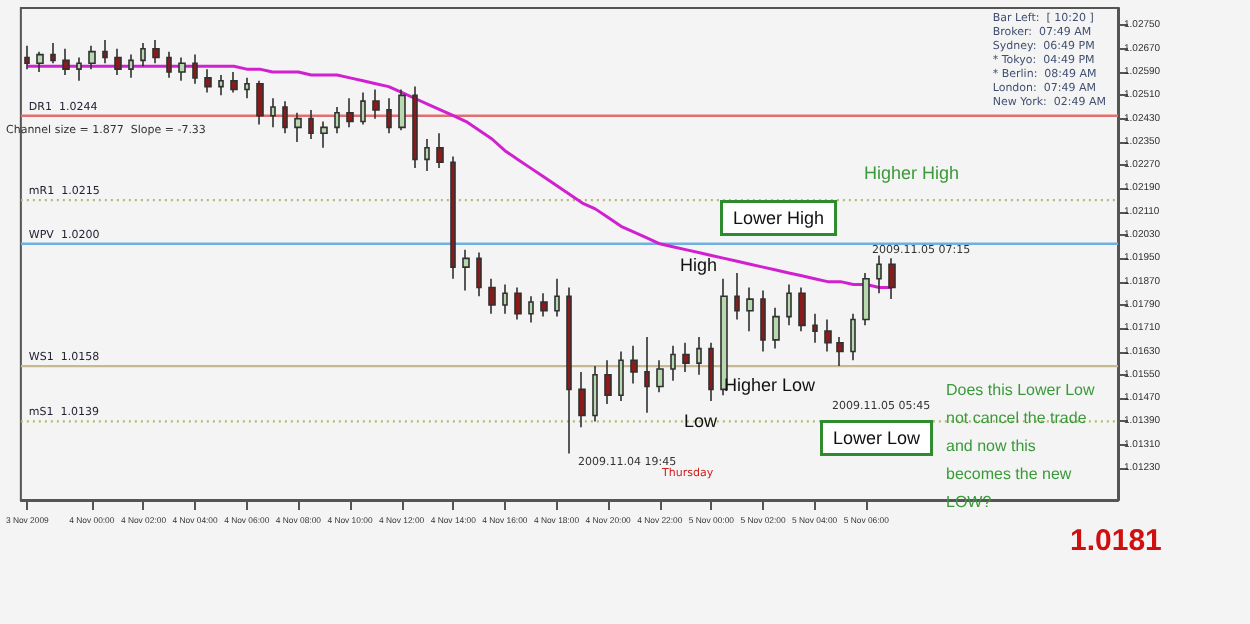  Describe the element at coordinates (1116, 541) in the screenshot. I see `text: 1.0181` at that location.